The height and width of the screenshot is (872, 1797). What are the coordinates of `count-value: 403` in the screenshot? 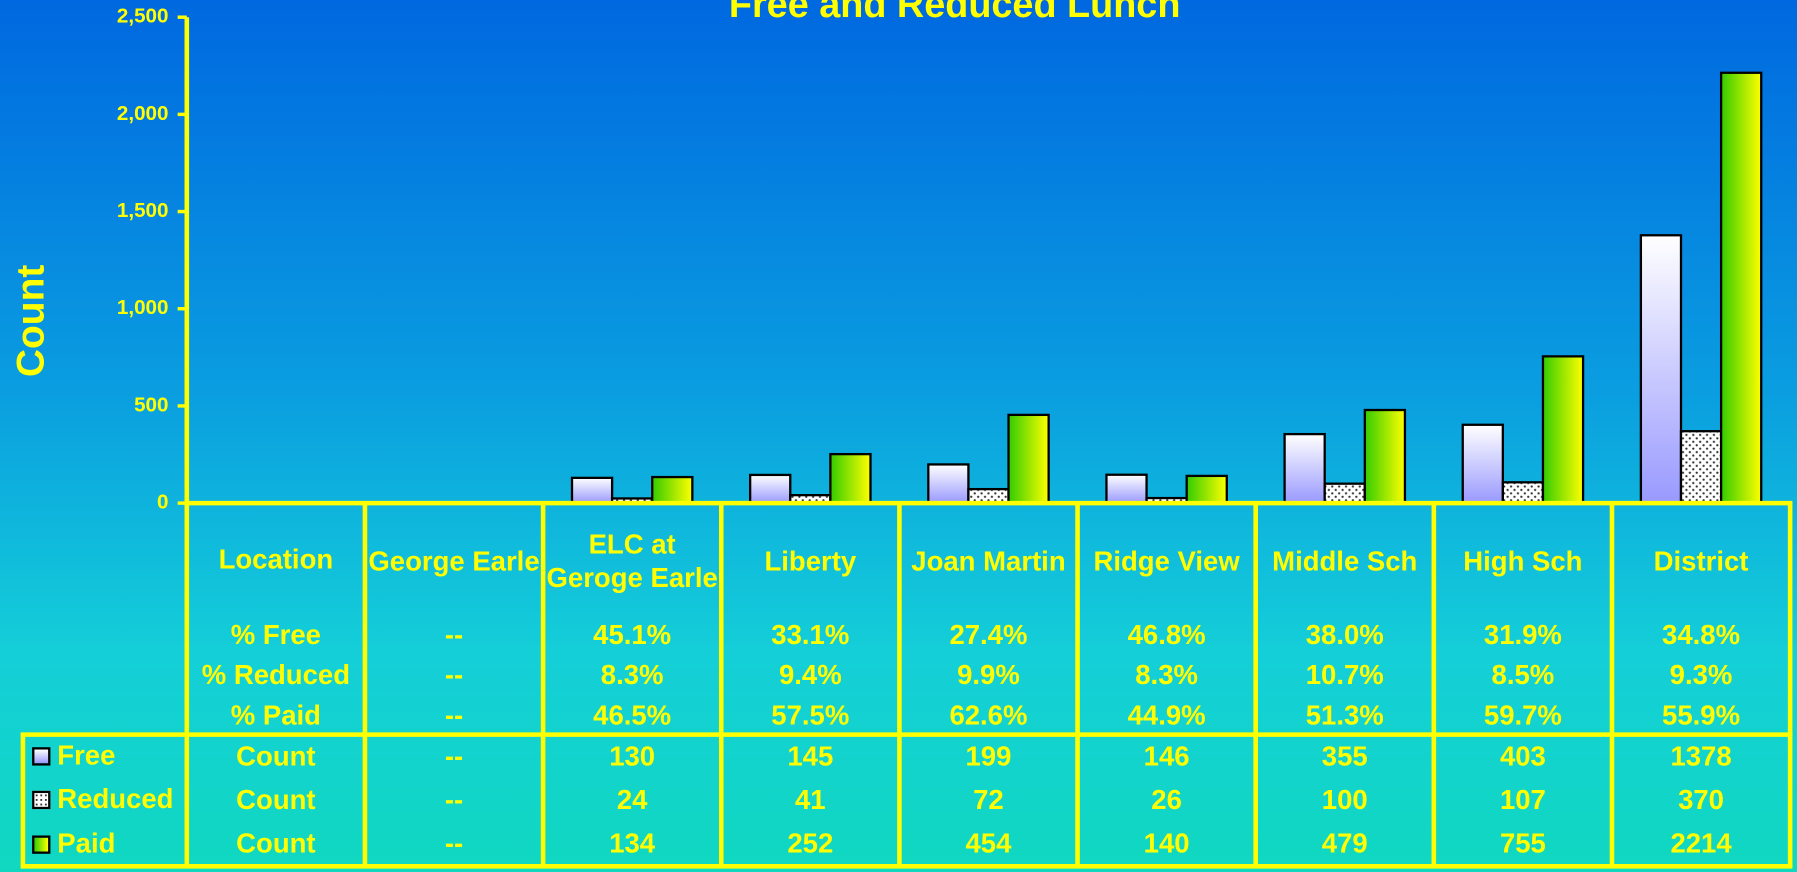 It's located at (1522, 757).